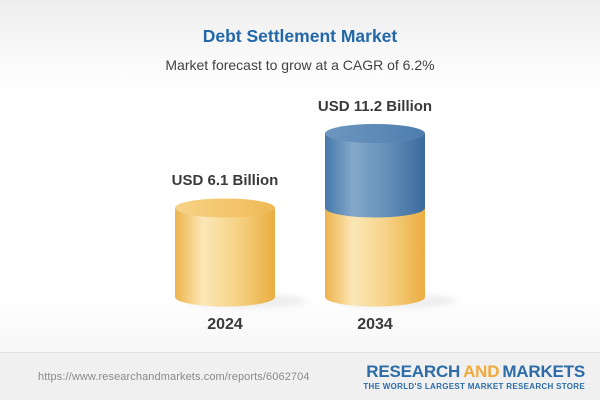  Describe the element at coordinates (481, 371) in the screenshot. I see `logo-word-and: AND` at that location.